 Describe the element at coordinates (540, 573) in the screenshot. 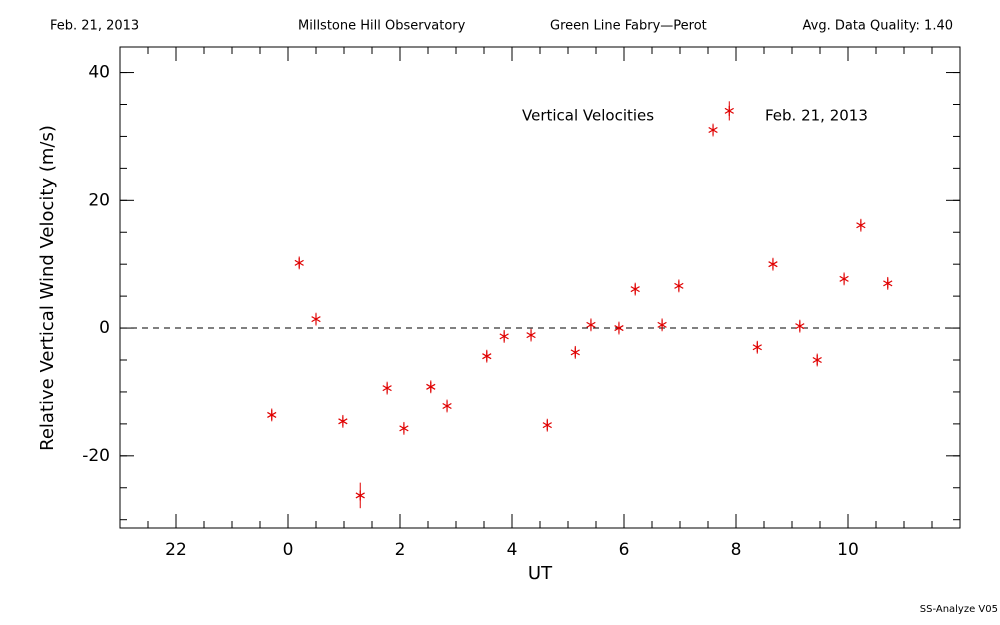

I see `x-axis-label: UT` at that location.